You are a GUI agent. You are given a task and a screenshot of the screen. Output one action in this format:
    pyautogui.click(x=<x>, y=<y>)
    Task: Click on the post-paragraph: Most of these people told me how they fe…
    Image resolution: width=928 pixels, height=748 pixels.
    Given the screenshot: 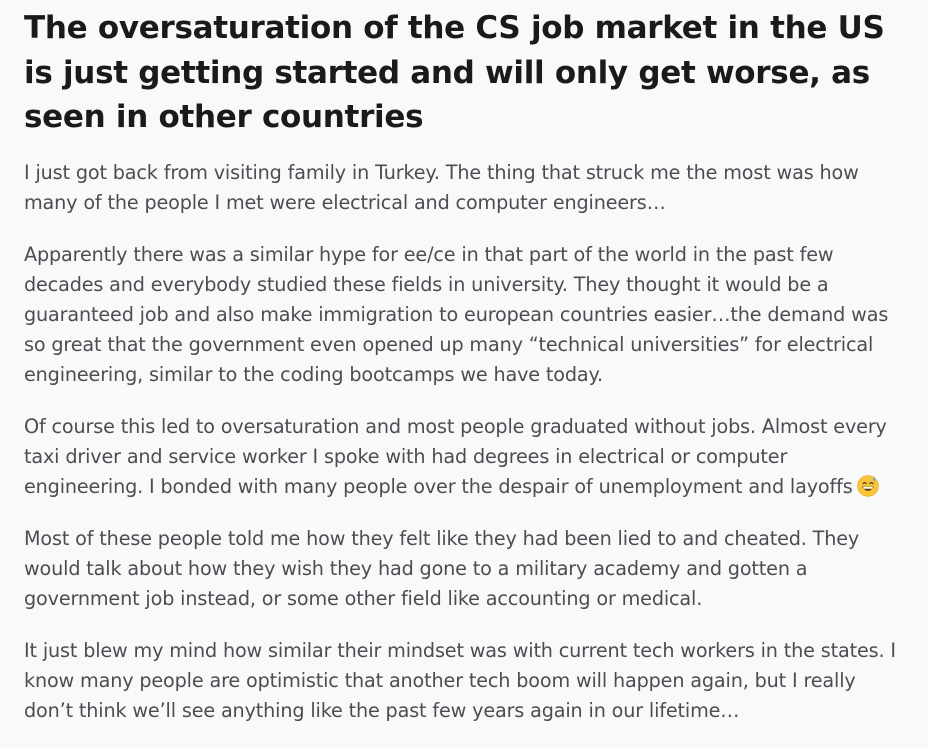 What is the action you would take?
    pyautogui.click(x=442, y=568)
    